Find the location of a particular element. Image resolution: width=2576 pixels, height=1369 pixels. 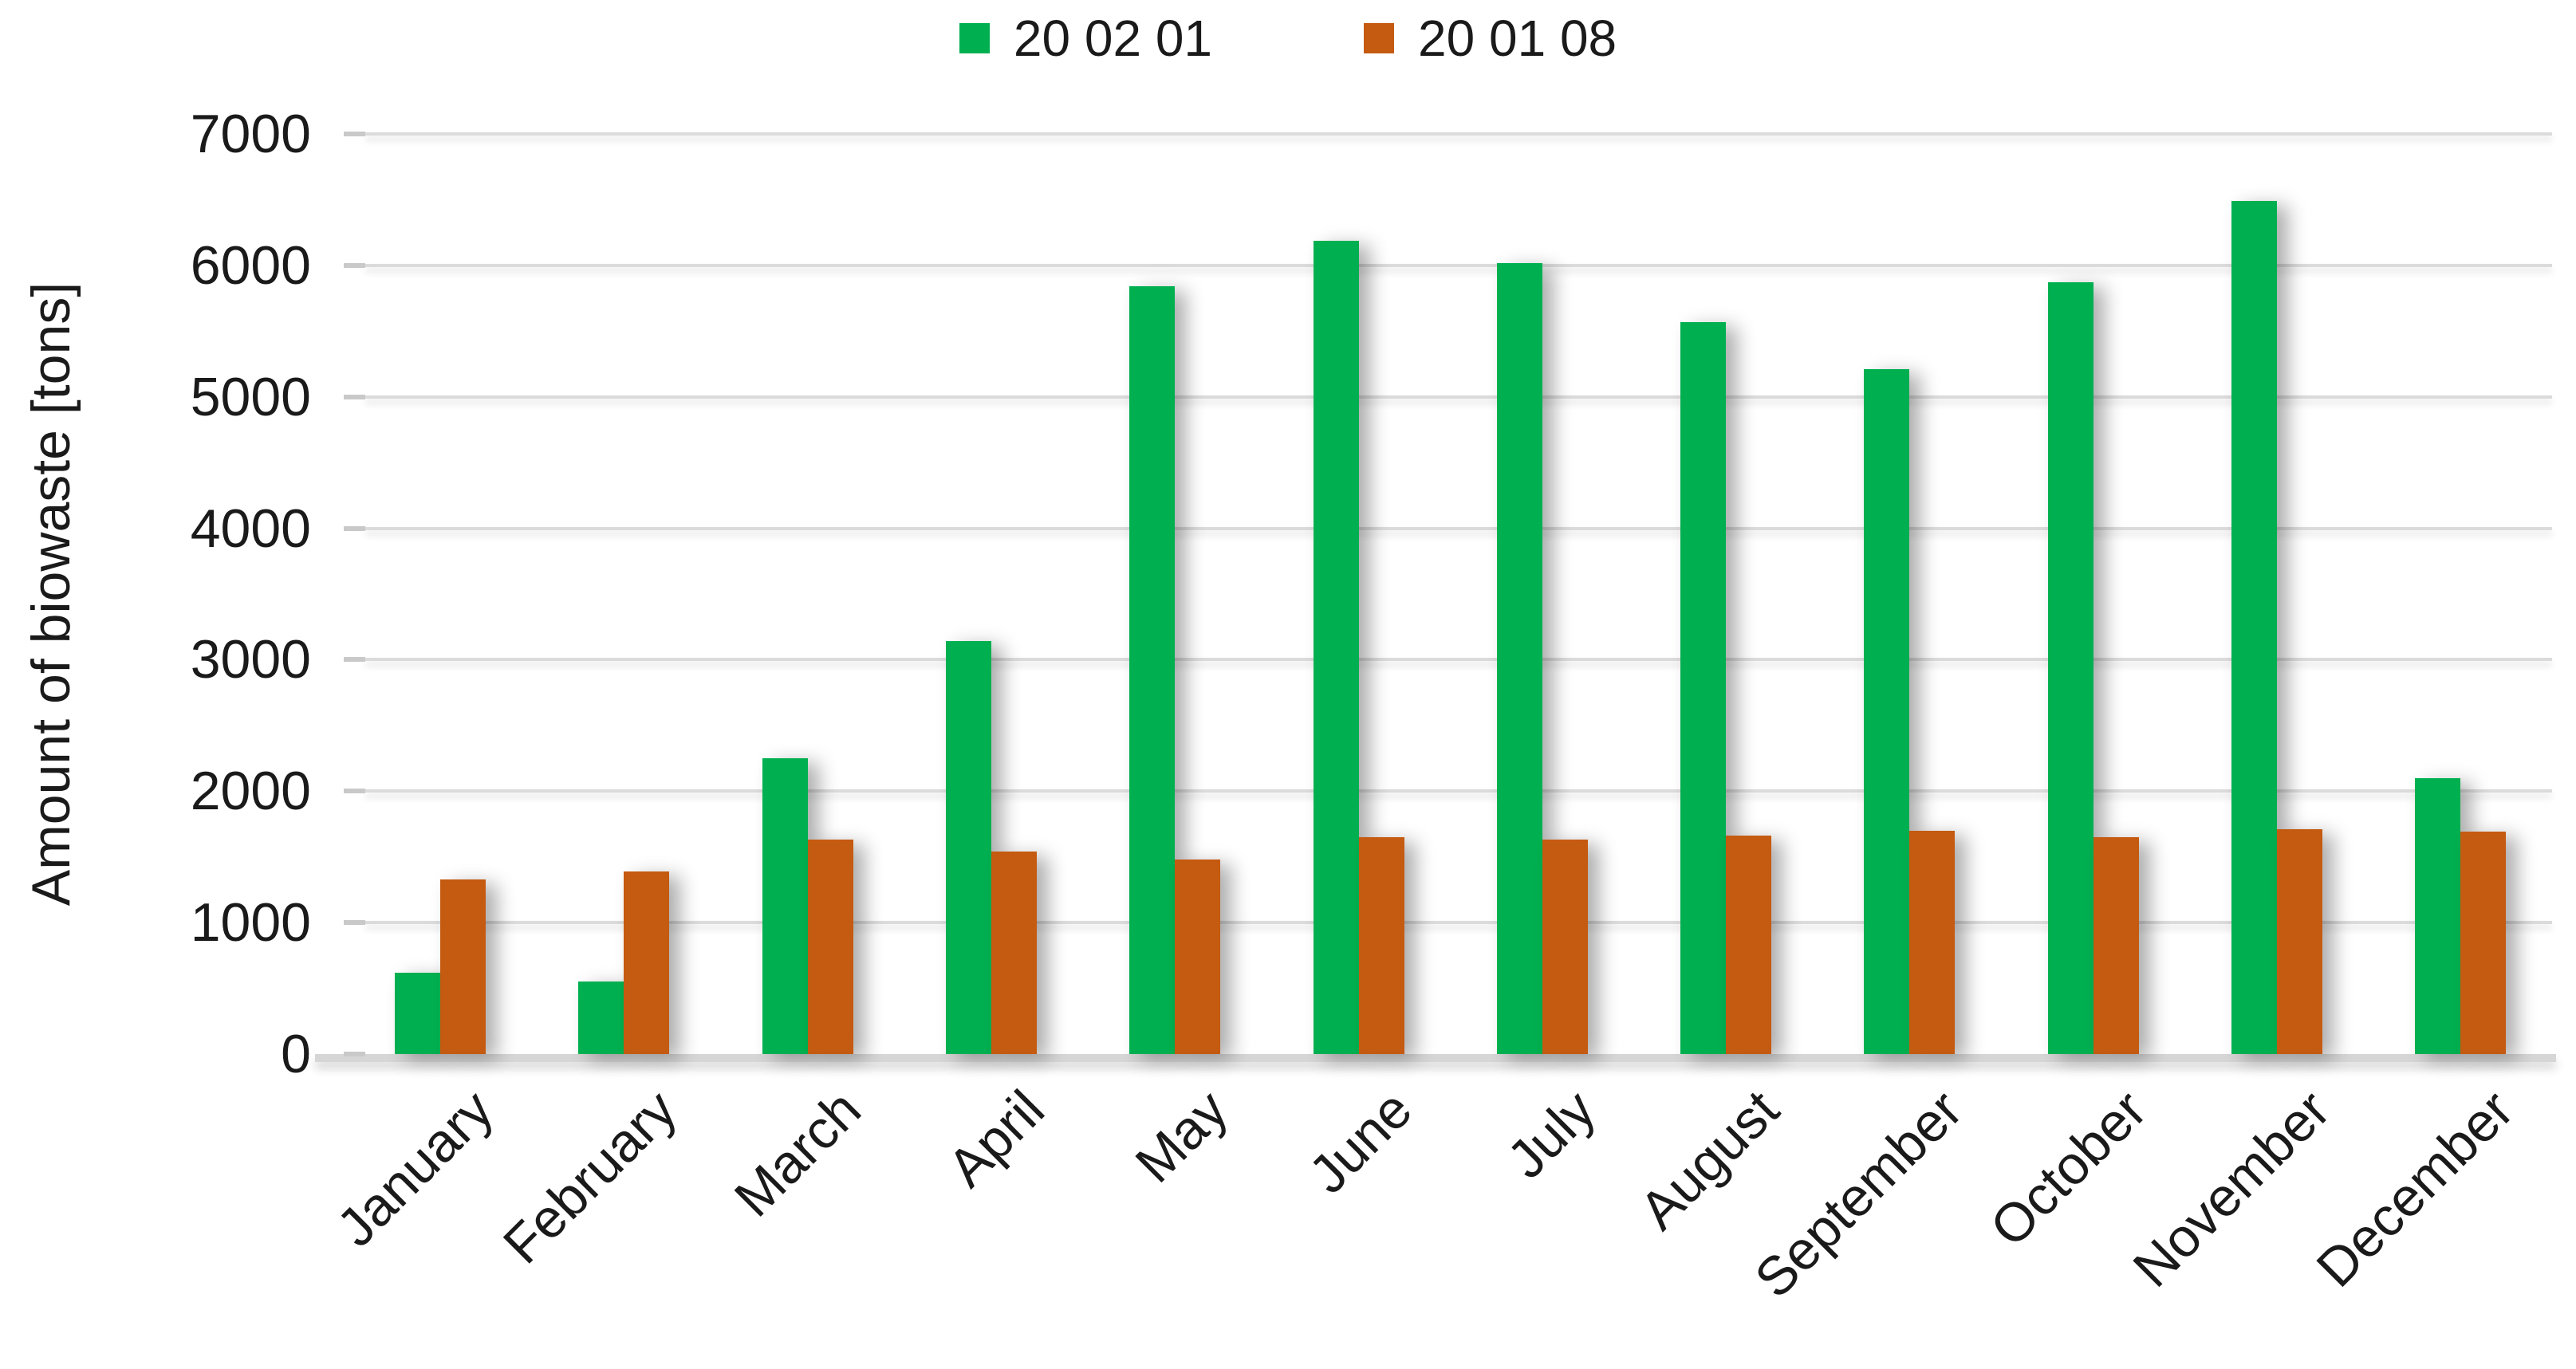

bar-20-01-08-june is located at coordinates (1381, 945).